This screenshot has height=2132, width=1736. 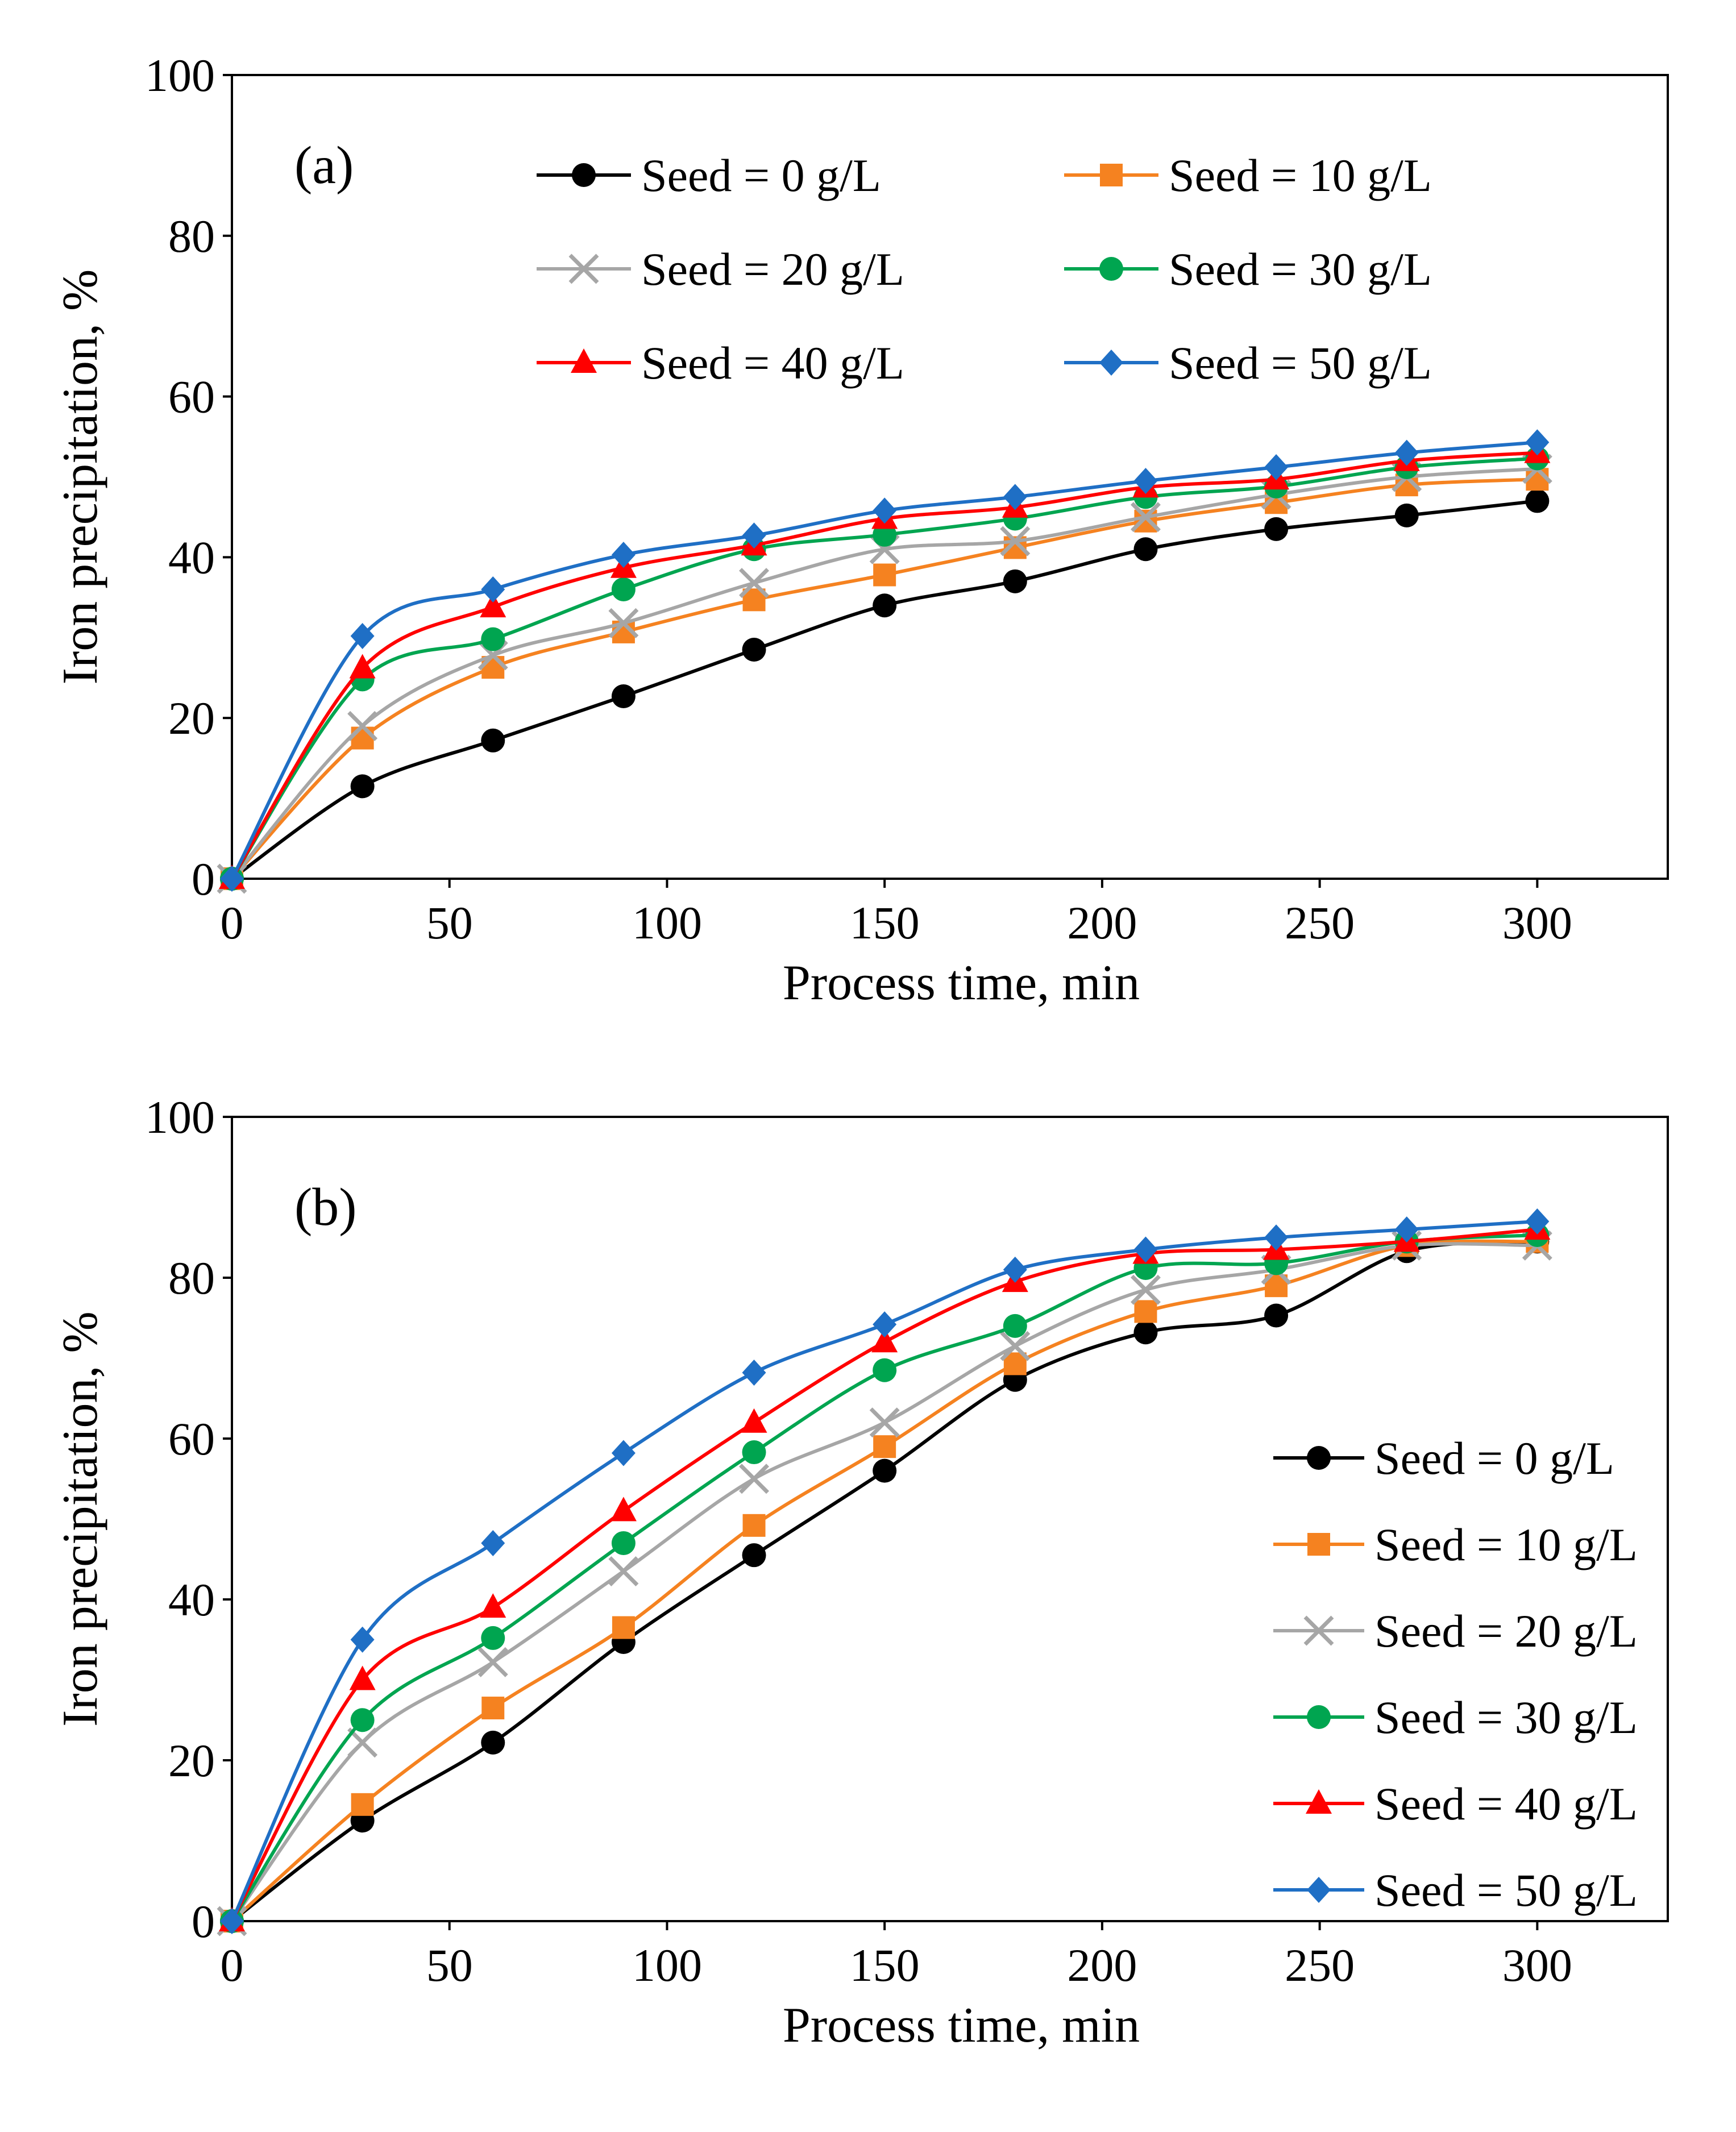 What do you see at coordinates (81, 477) in the screenshot?
I see `y-axis-title: Iron precipitation, %` at bounding box center [81, 477].